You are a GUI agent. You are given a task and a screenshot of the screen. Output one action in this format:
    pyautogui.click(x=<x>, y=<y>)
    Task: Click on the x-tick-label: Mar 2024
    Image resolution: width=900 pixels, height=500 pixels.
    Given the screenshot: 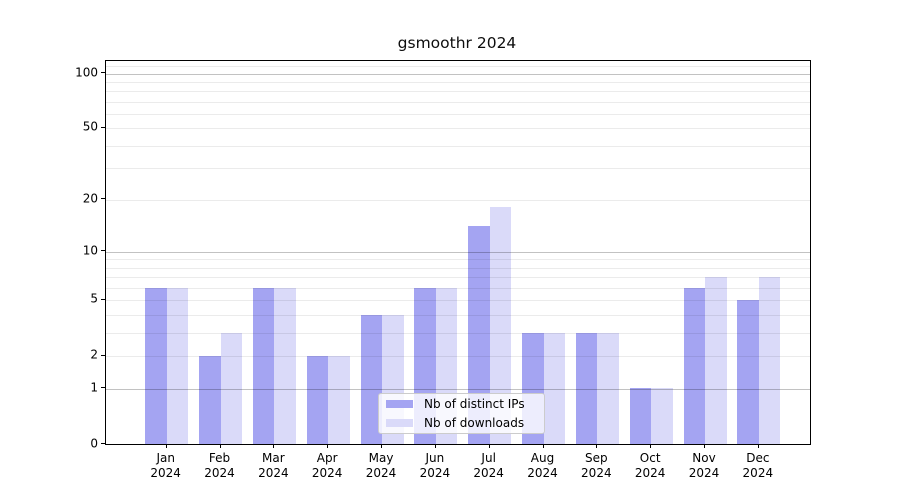 What is the action you would take?
    pyautogui.click(x=273, y=465)
    